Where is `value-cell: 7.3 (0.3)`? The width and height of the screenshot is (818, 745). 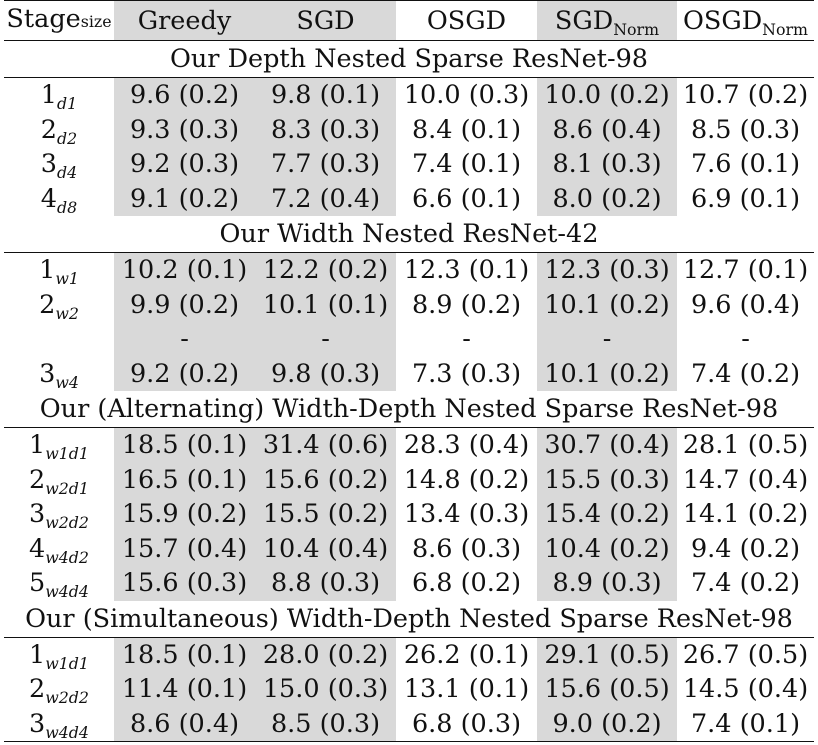
value-cell: 7.3 (0.3) is located at coordinates (466, 373).